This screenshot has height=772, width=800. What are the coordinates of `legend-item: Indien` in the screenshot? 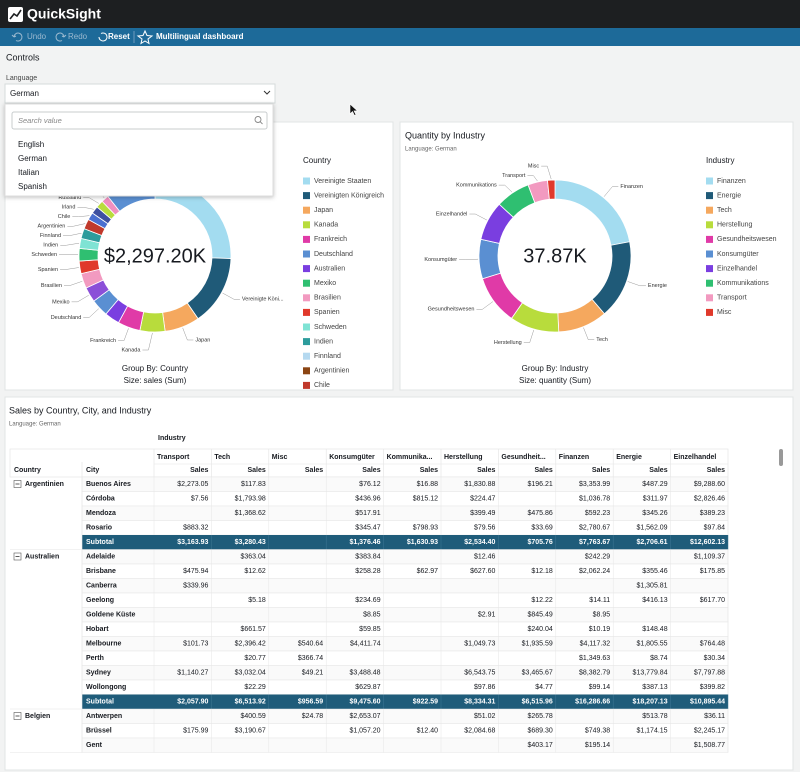 It's located at (323, 341).